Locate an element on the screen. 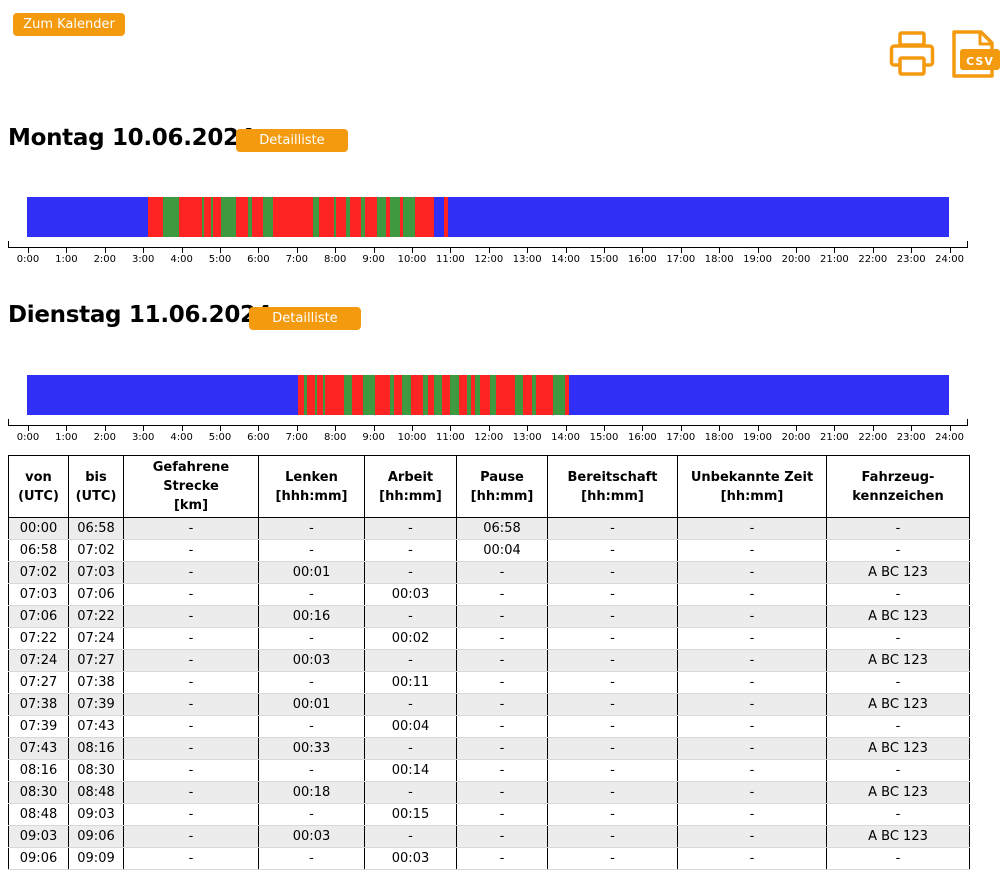  table-cell: 07:43 is located at coordinates (96, 726).